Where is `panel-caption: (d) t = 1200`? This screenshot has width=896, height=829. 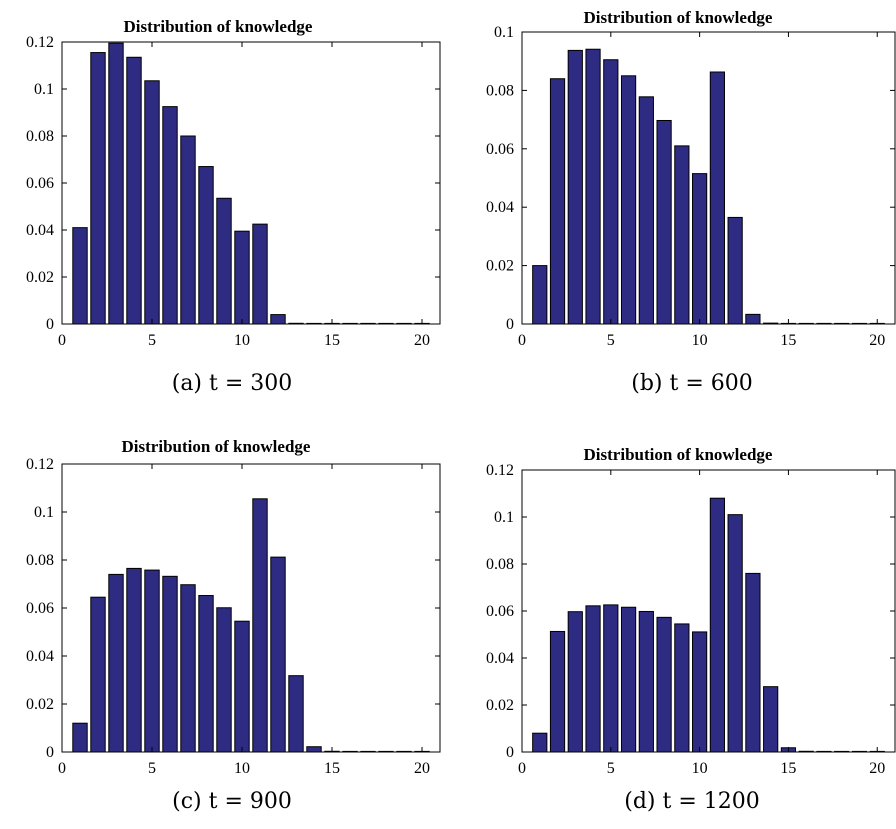 panel-caption: (d) t = 1200 is located at coordinates (692, 801).